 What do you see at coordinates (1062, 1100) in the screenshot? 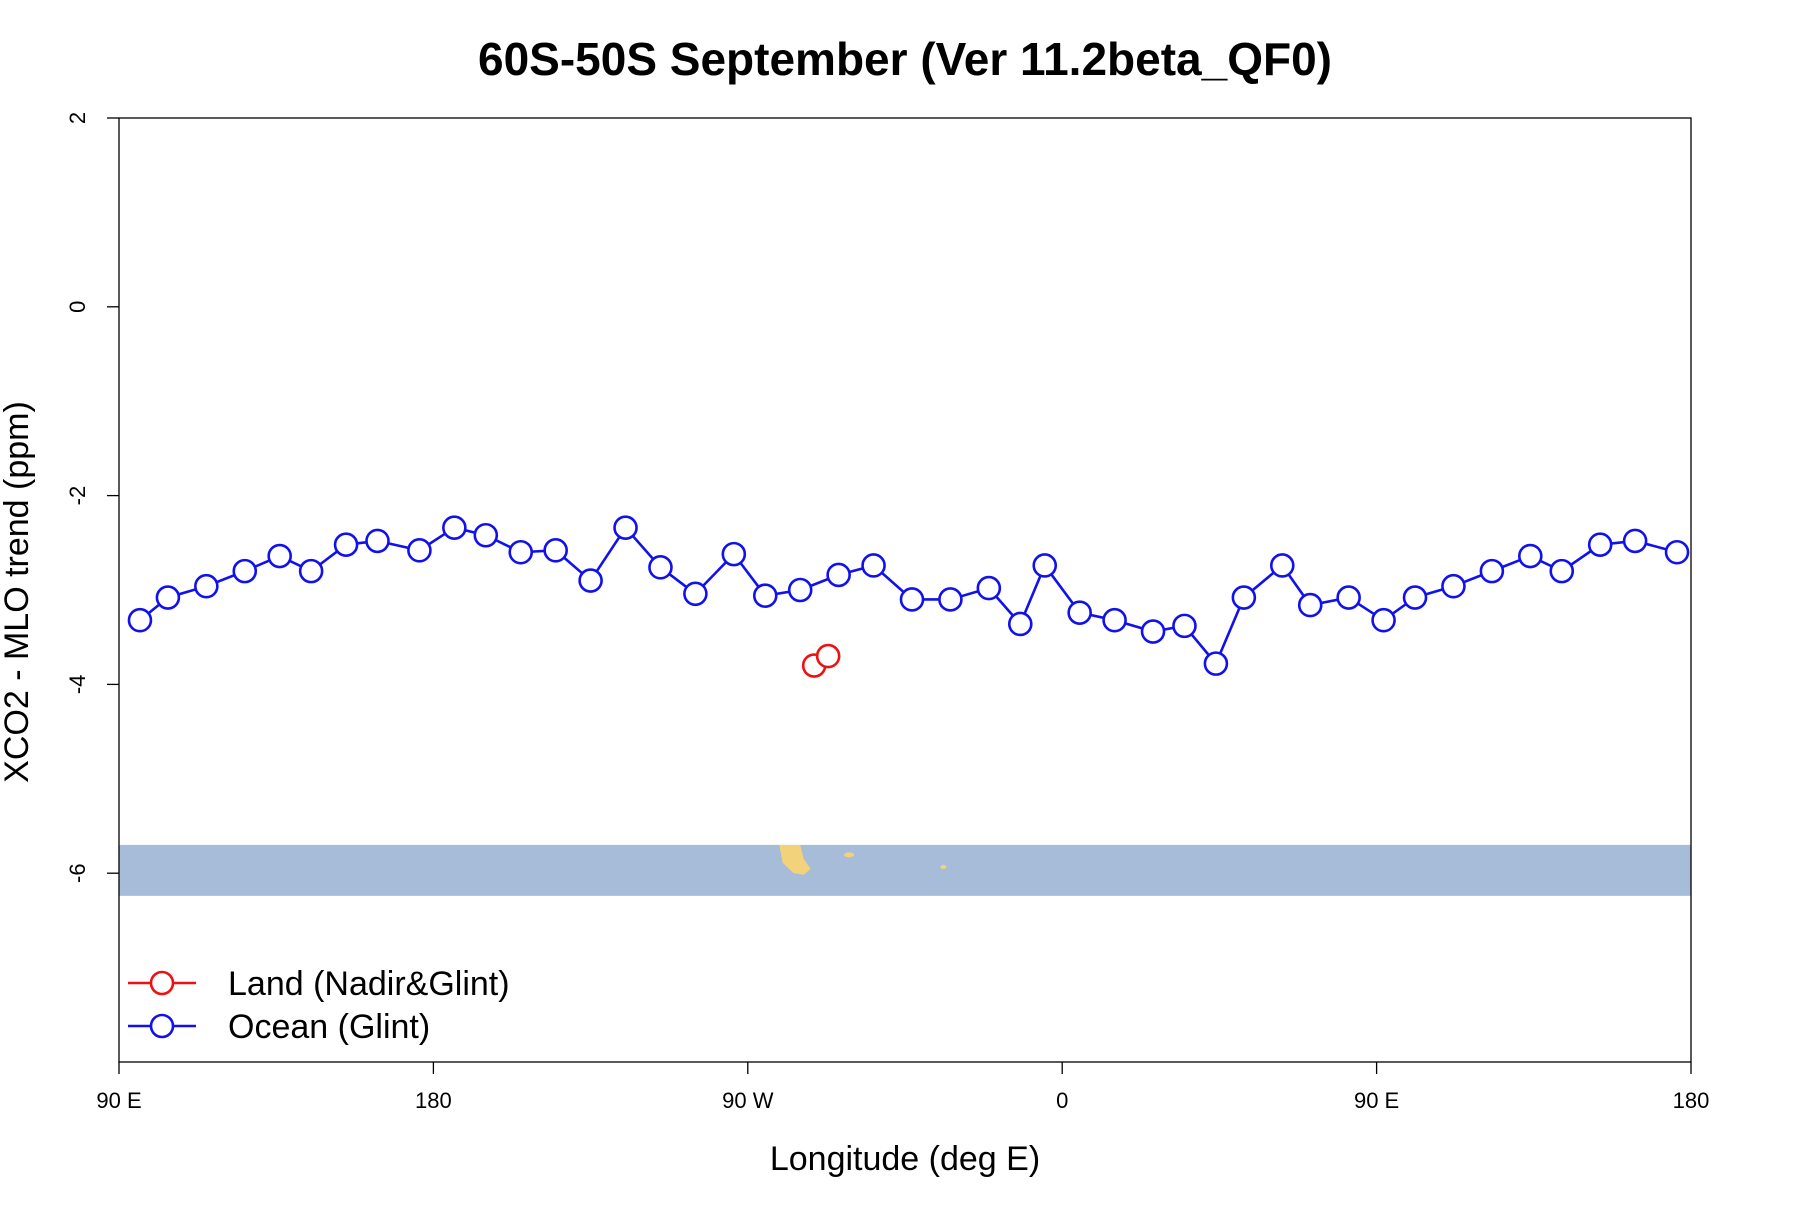
I see `x-tick-label: 0` at bounding box center [1062, 1100].